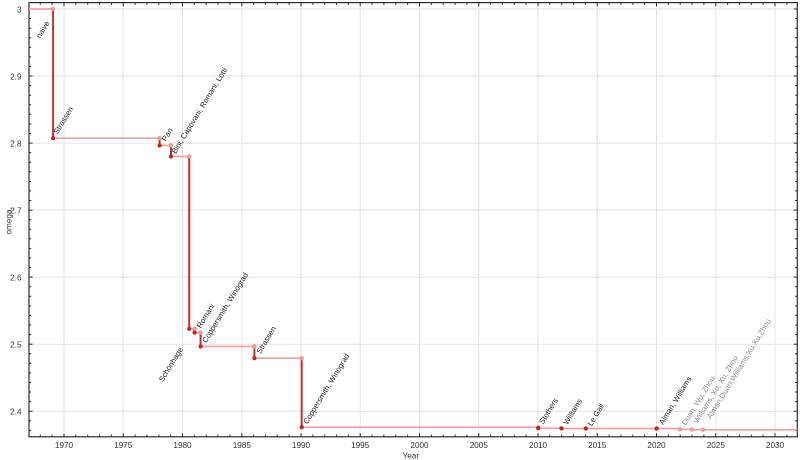 Image resolution: width=800 pixels, height=460 pixels. I want to click on svg-text: 2005, so click(479, 445).